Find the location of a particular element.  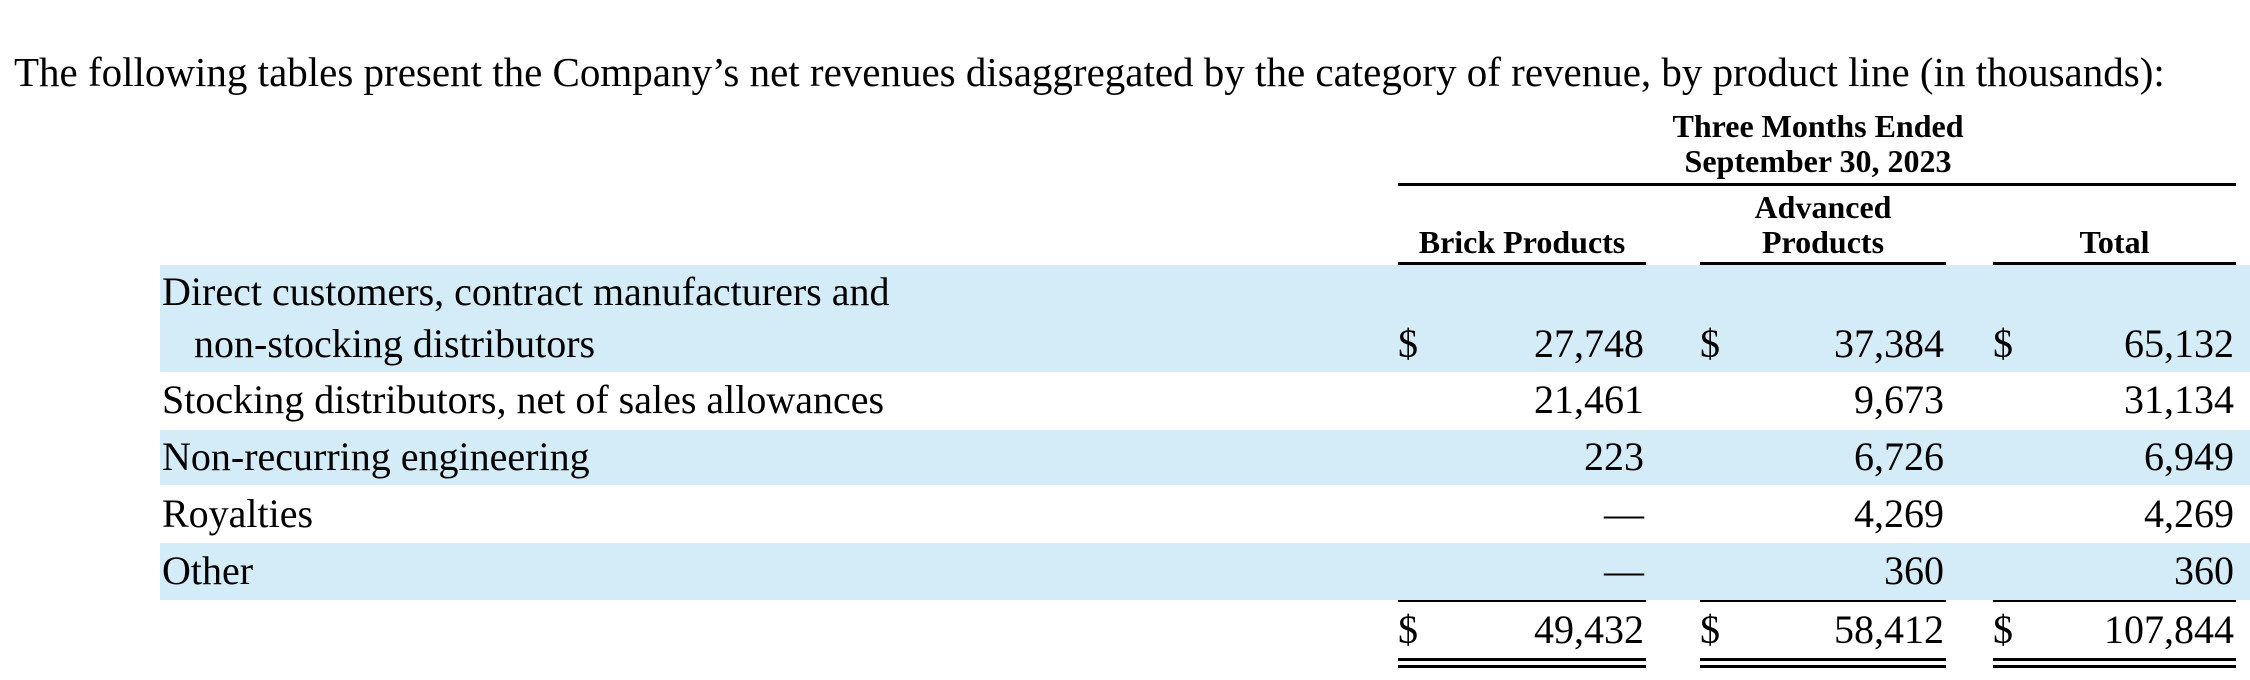

cell-other-brick: — is located at coordinates (1624, 570).